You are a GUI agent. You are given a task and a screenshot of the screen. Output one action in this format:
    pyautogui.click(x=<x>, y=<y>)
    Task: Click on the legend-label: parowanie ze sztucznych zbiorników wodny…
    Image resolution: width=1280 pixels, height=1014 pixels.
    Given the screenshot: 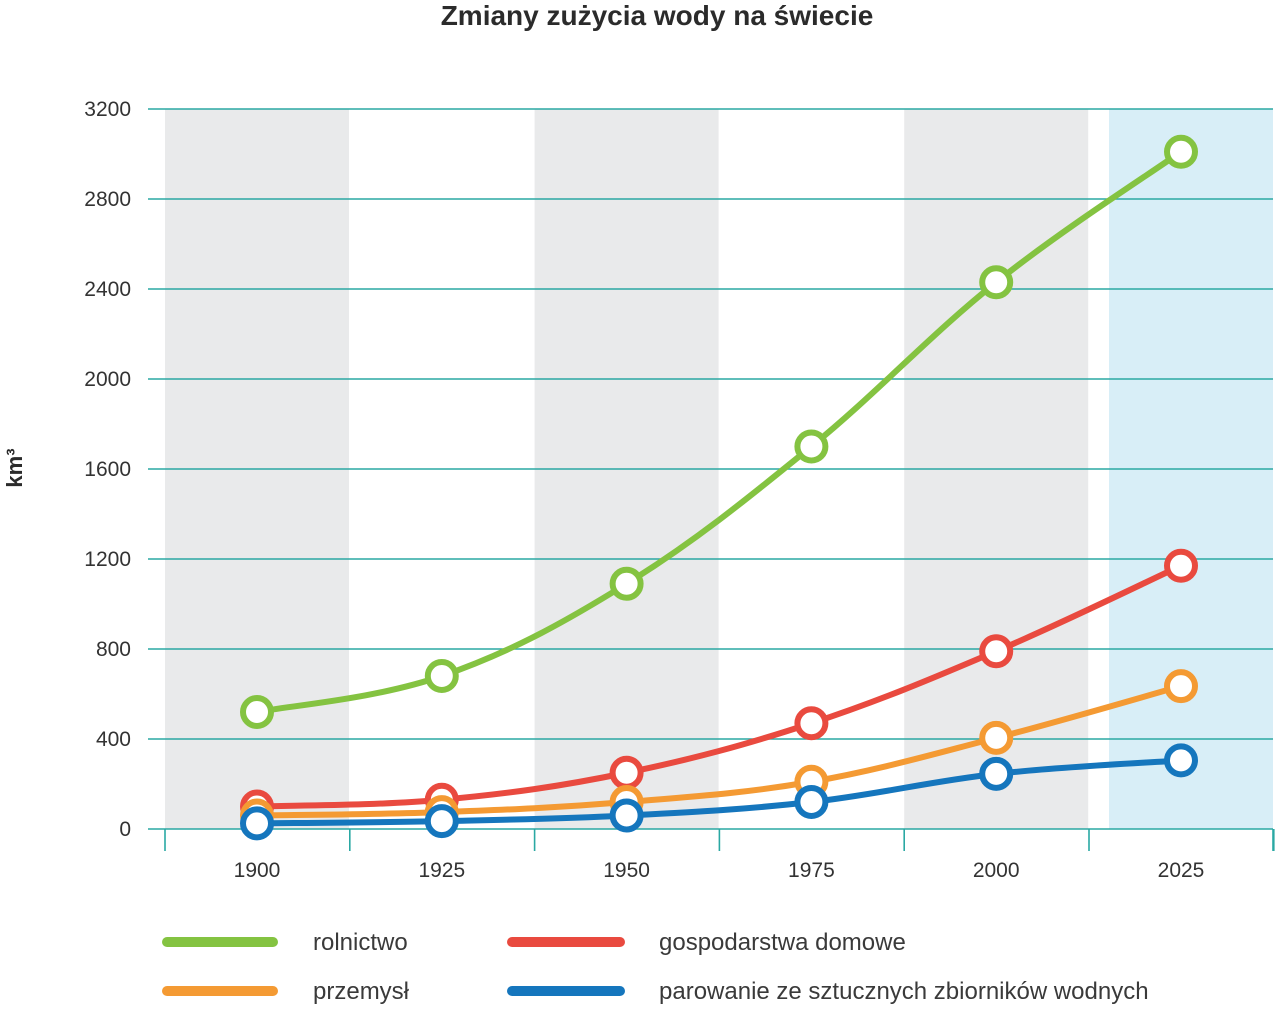 What is the action you would take?
    pyautogui.click(x=904, y=991)
    